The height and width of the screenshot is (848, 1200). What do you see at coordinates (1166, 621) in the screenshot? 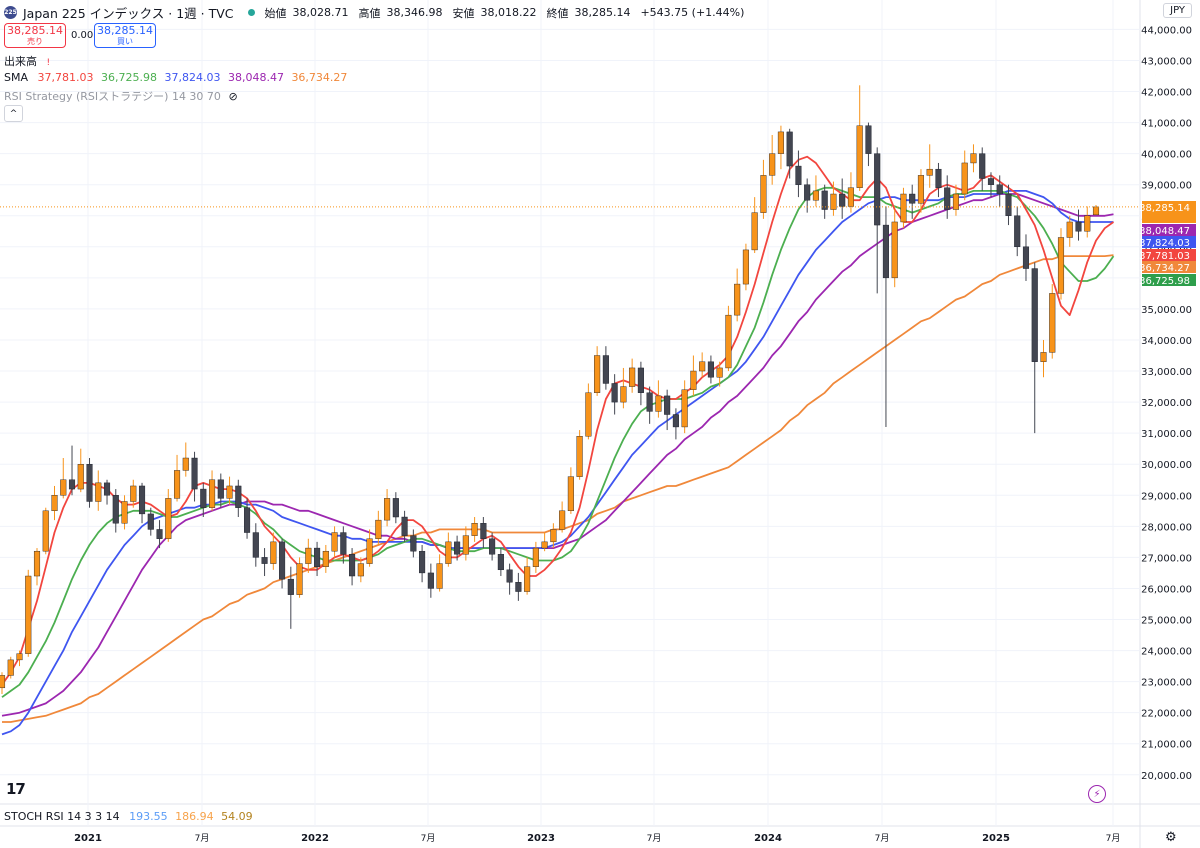
I see `y-tick-label: 25,000.00` at bounding box center [1166, 621].